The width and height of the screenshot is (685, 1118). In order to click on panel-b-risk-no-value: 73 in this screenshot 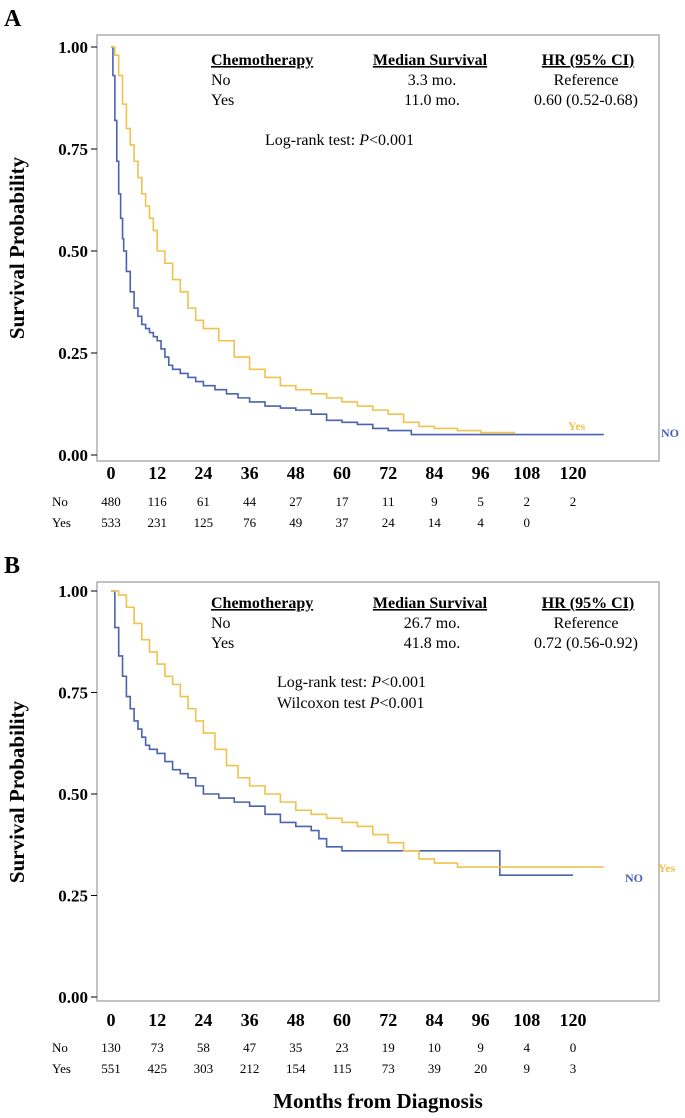, I will do `click(157, 1047)`.